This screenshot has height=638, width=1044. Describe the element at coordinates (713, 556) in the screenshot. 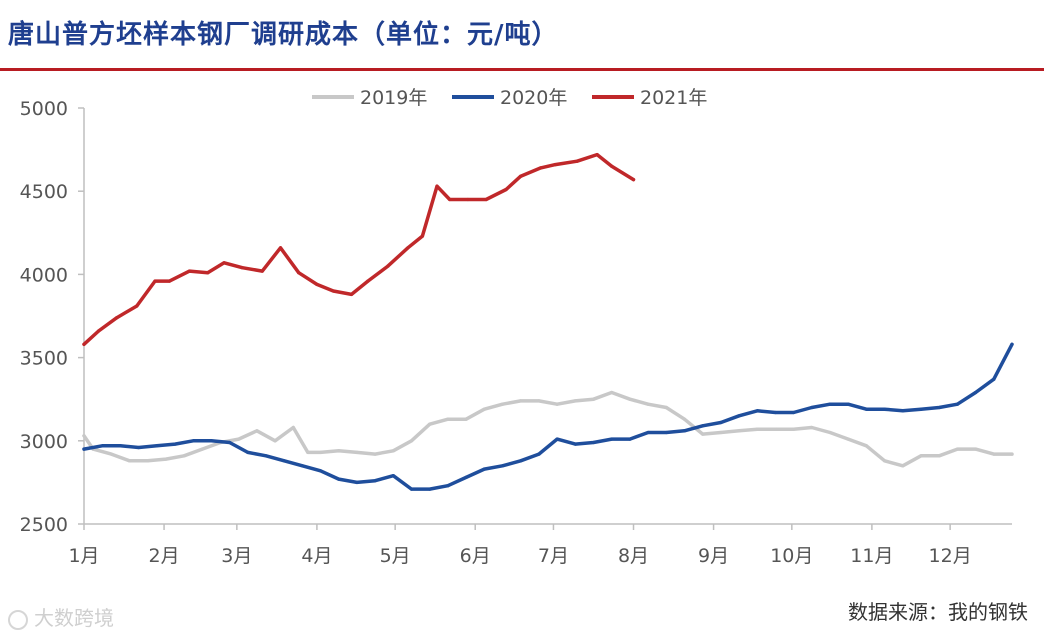

I see `x-tick-label: 9月` at that location.